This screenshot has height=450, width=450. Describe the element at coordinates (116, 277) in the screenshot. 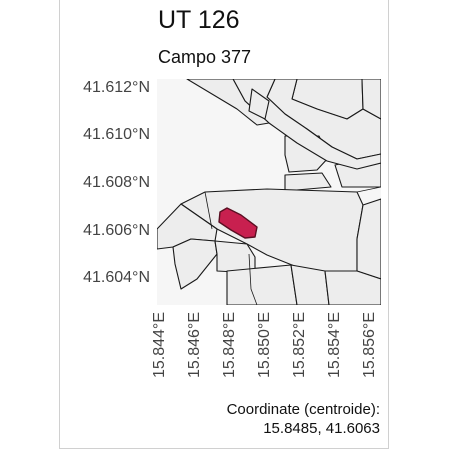

I see `lat-tick-label: 41.604°N` at that location.